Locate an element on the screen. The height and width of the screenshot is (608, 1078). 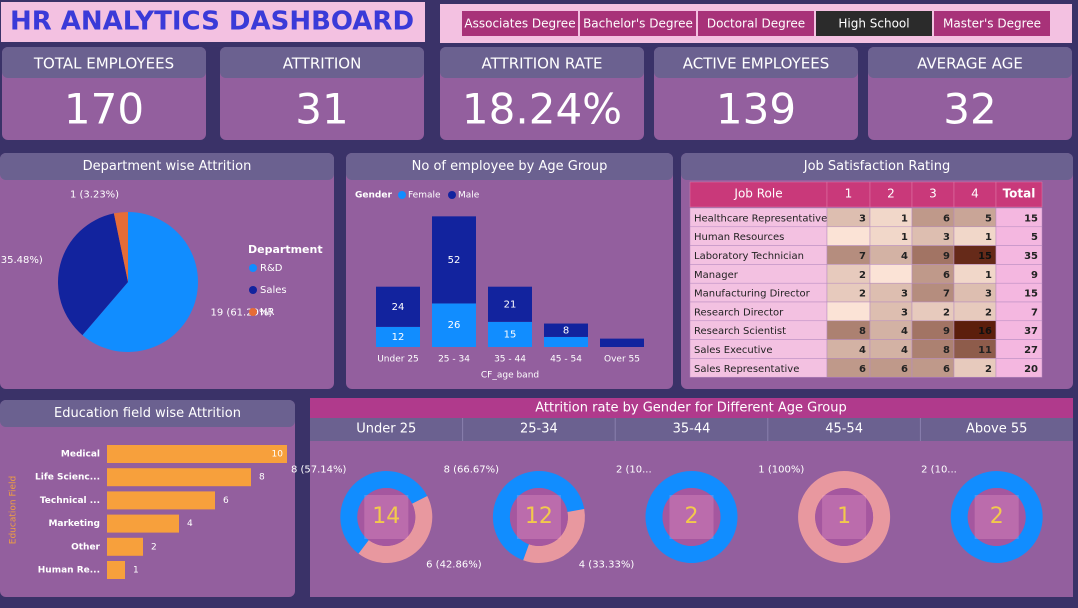
kpi-value: 170 is located at coordinates (104, 109).